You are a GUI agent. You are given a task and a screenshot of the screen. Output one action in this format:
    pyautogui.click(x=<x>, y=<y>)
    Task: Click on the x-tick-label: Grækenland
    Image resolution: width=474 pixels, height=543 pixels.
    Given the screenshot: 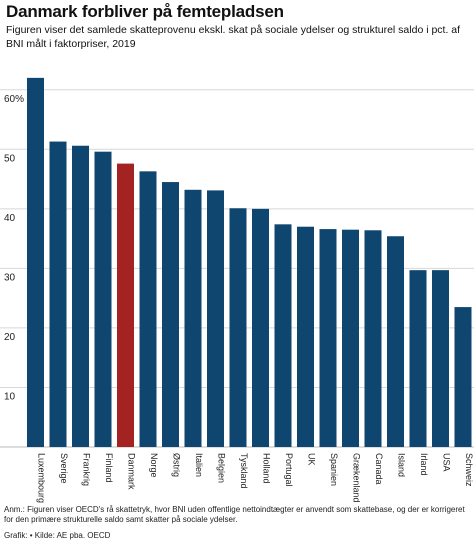 What is the action you would take?
    pyautogui.click(x=357, y=478)
    